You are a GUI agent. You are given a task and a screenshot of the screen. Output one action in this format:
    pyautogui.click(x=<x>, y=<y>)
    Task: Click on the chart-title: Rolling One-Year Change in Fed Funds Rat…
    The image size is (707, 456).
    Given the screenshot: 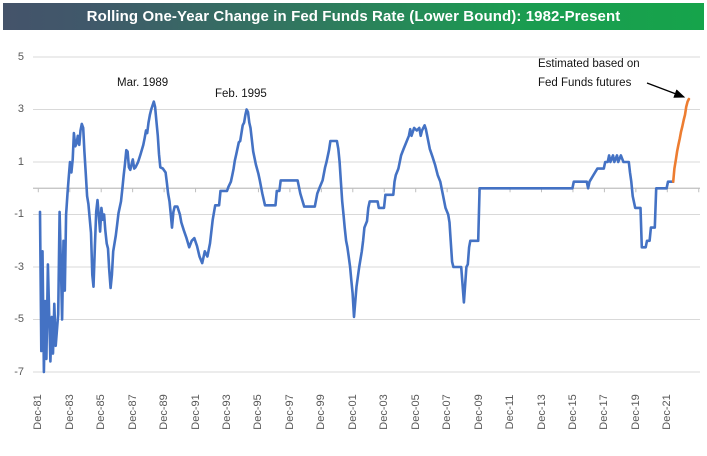 What is the action you would take?
    pyautogui.click(x=353, y=16)
    